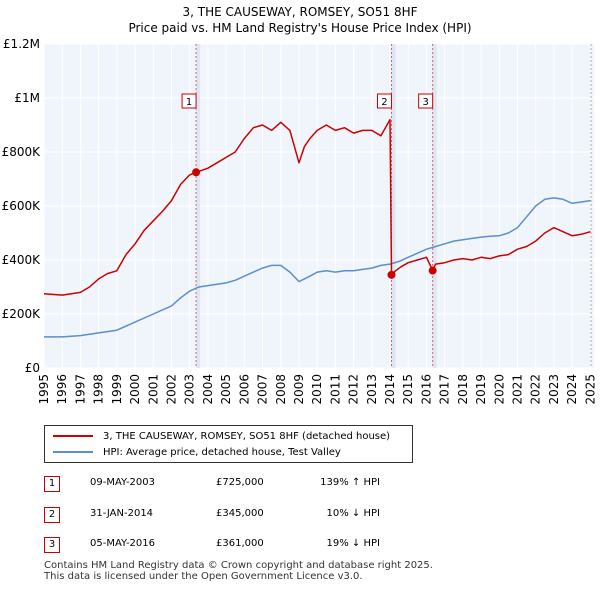 The width and height of the screenshot is (600, 590). What do you see at coordinates (390, 389) in the screenshot?
I see `x-tick-label: 2014` at bounding box center [390, 389].